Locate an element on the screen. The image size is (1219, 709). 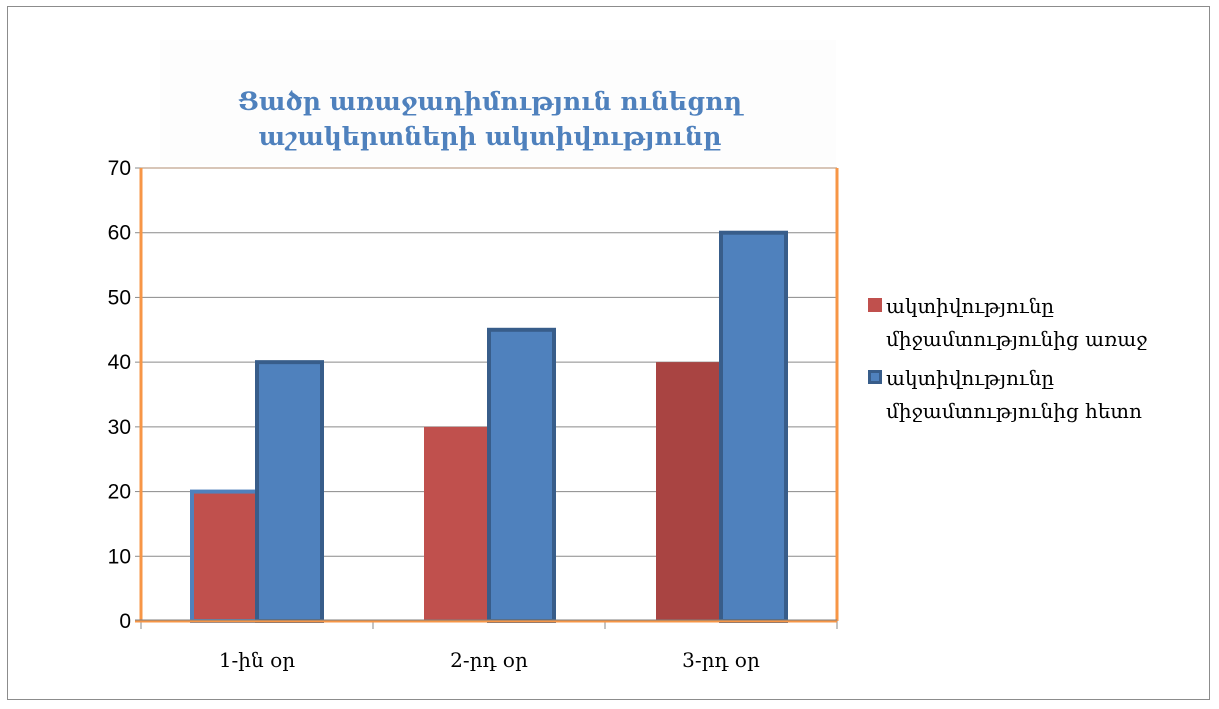
legend-item-after: ակտիվությունը միջամտությունից հետո is located at coordinates (1038, 395).